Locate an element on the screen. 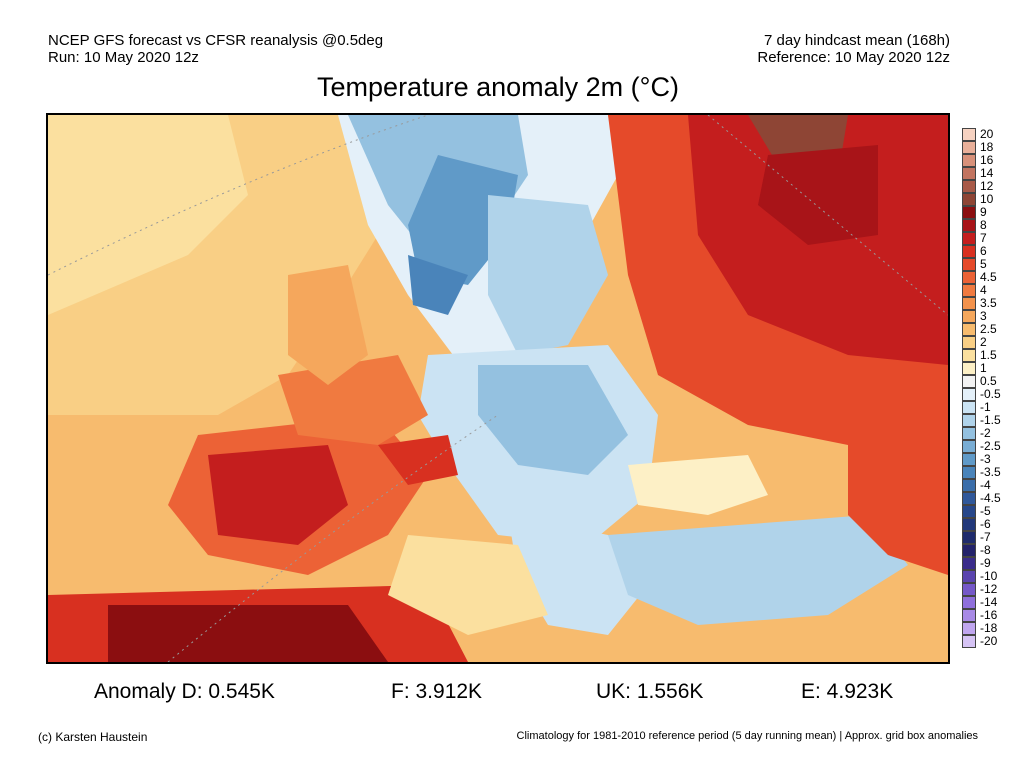 The width and height of the screenshot is (1024, 768). legend-label: 12 is located at coordinates (987, 186).